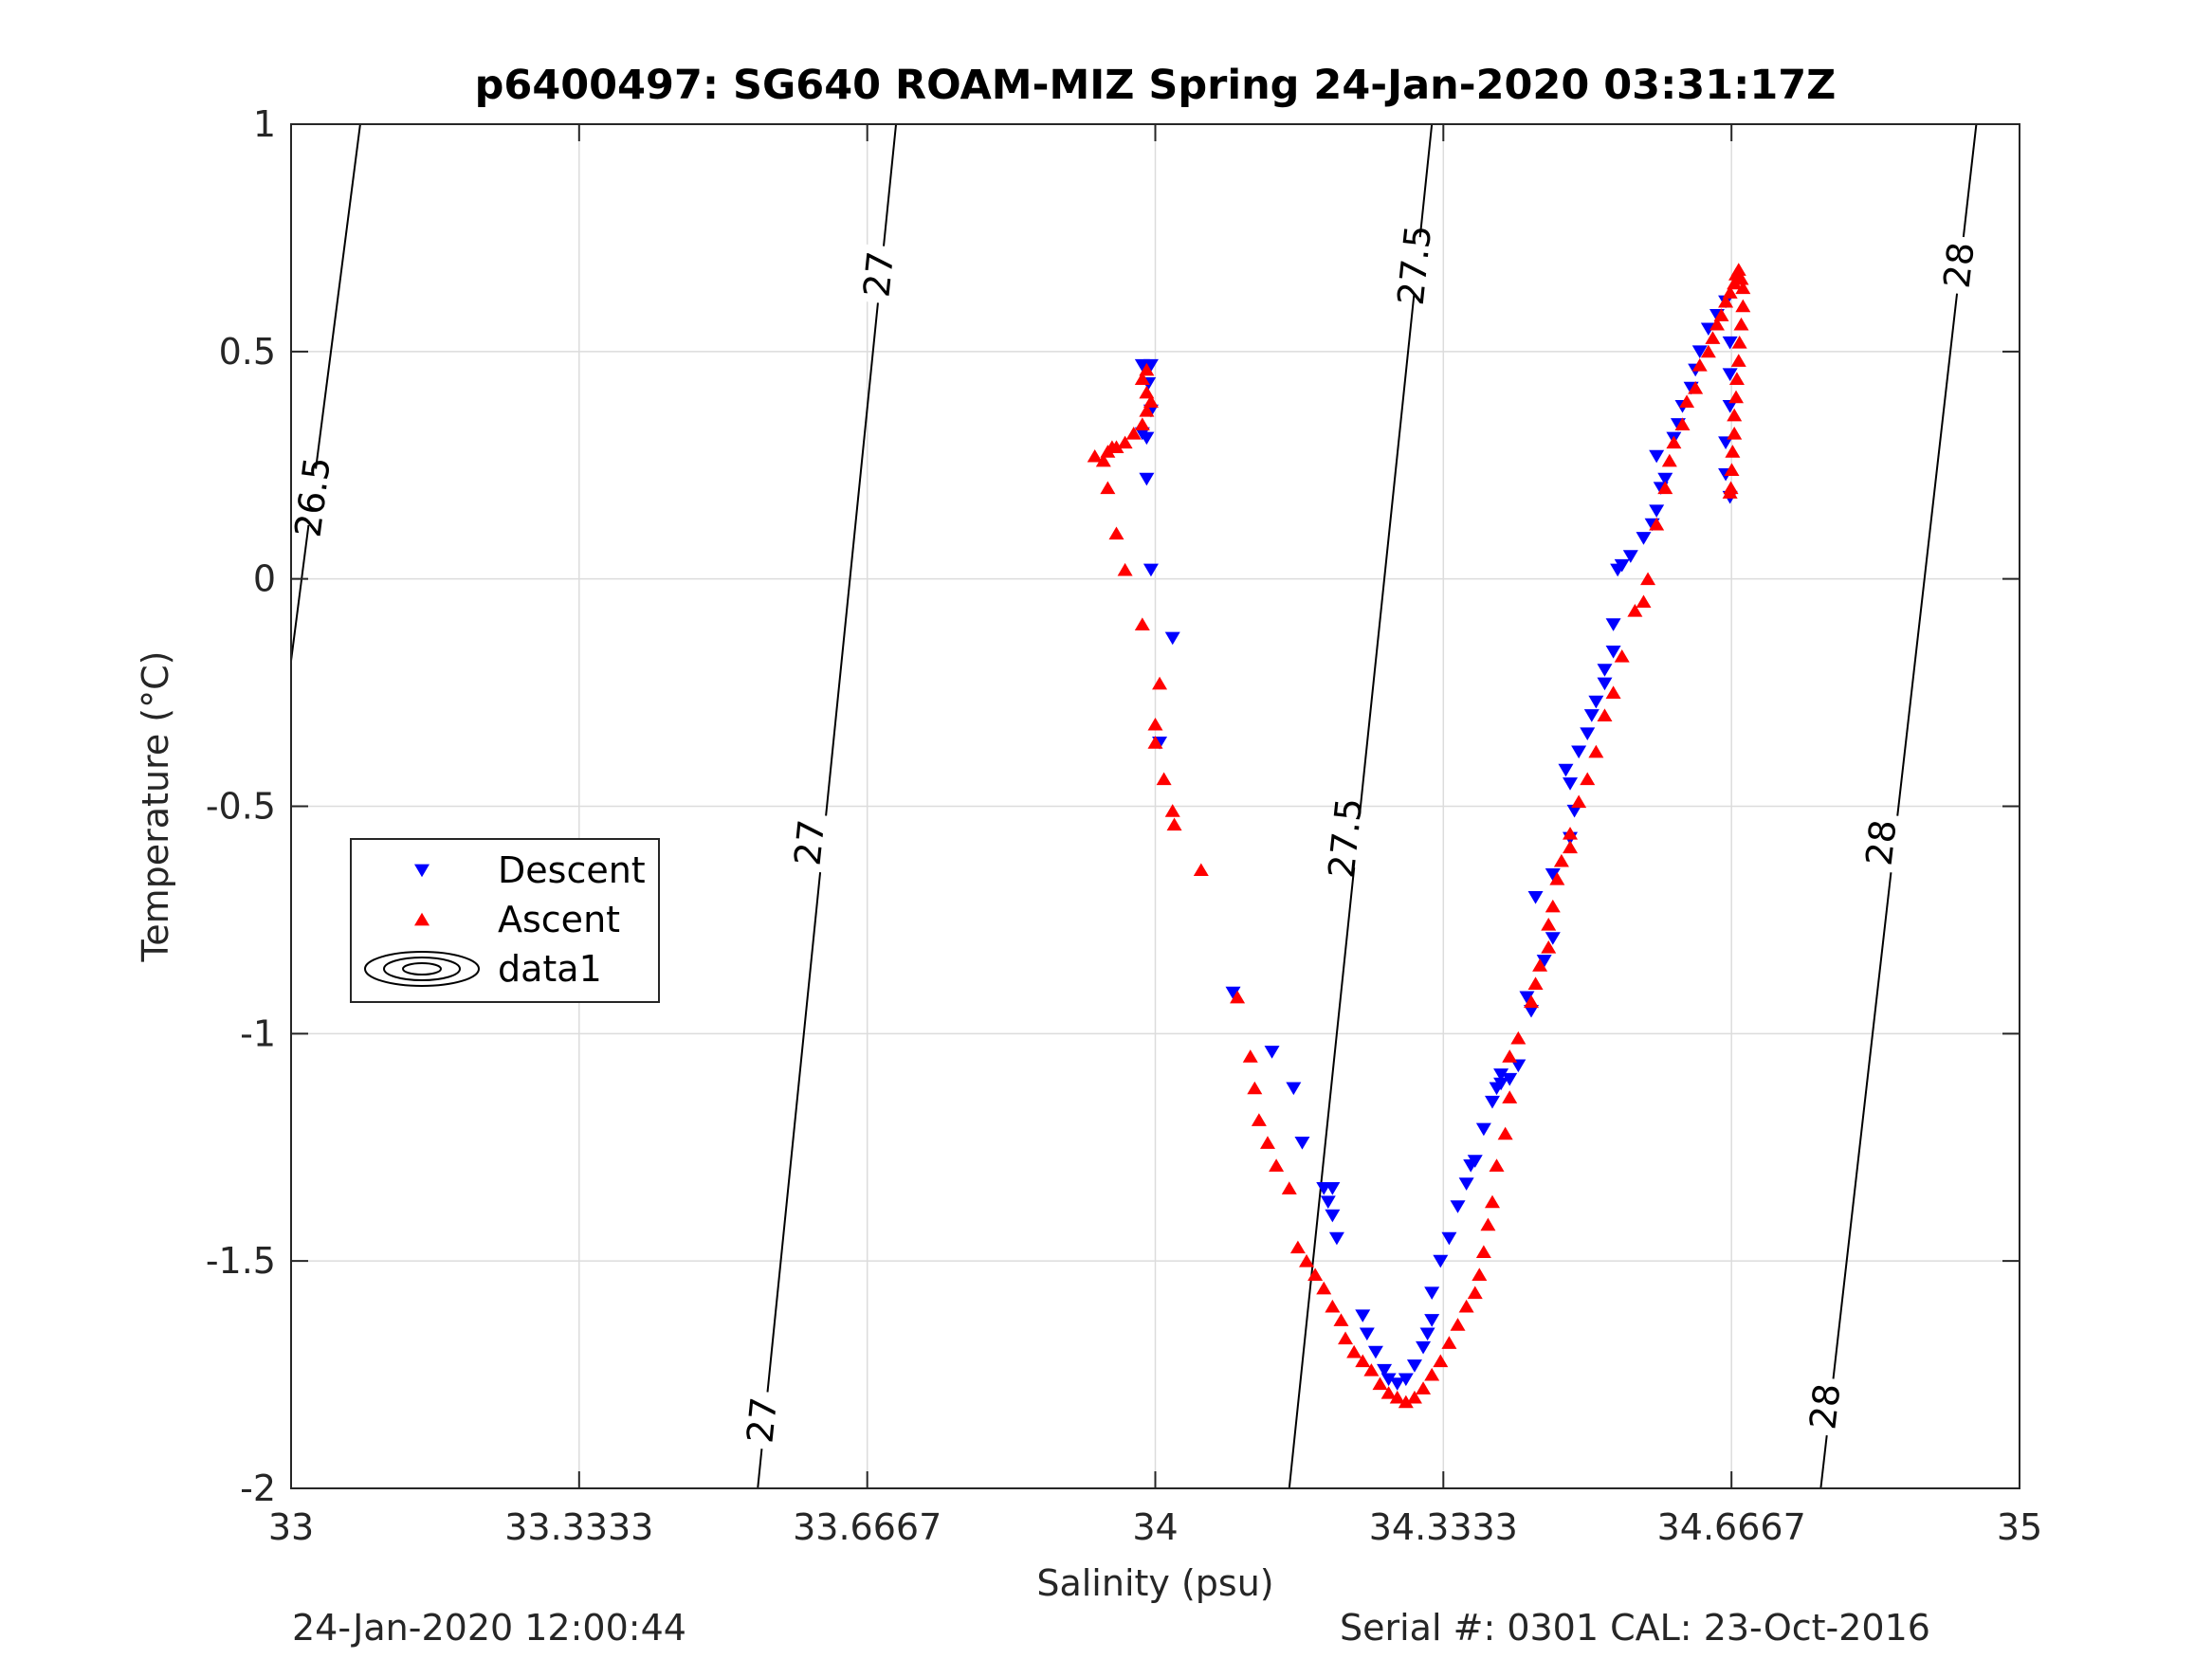 Image resolution: width=2212 pixels, height=1659 pixels. Describe the element at coordinates (264, 579) in the screenshot. I see `y-tick-label: 0` at that location.